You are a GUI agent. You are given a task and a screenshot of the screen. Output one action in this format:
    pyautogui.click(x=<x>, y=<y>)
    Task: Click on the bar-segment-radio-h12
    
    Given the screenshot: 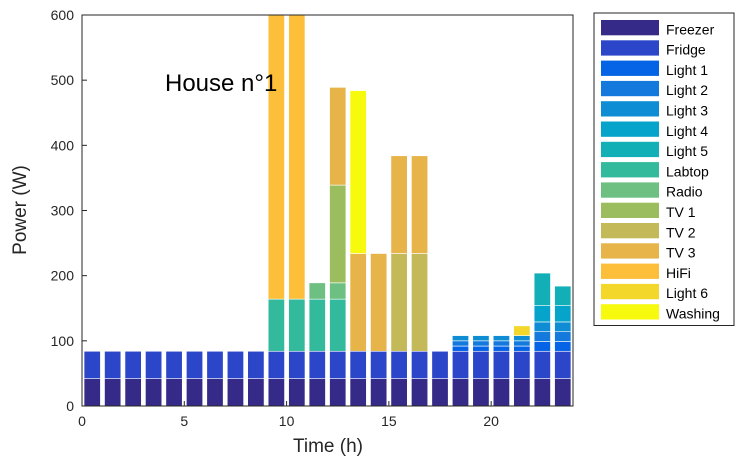 What is the action you would take?
    pyautogui.click(x=338, y=291)
    